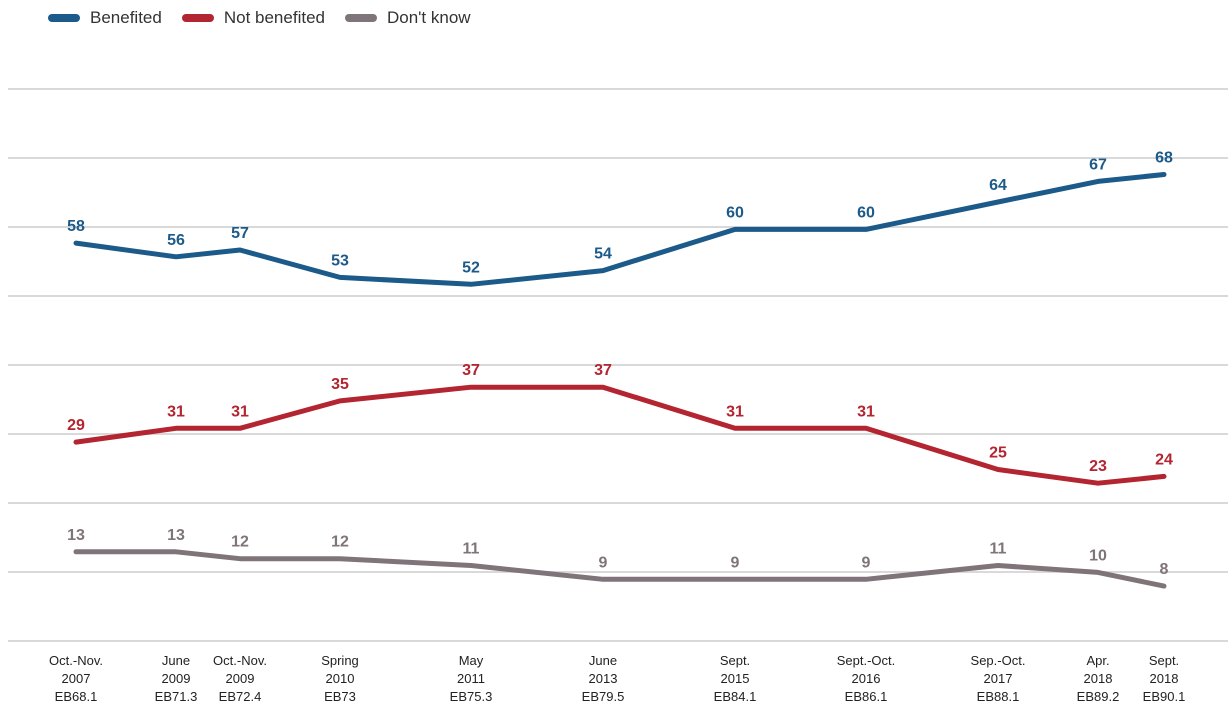 This screenshot has height=706, width=1228. What do you see at coordinates (428, 17) in the screenshot?
I see `legend-label-don-t-know: Don't know` at bounding box center [428, 17].